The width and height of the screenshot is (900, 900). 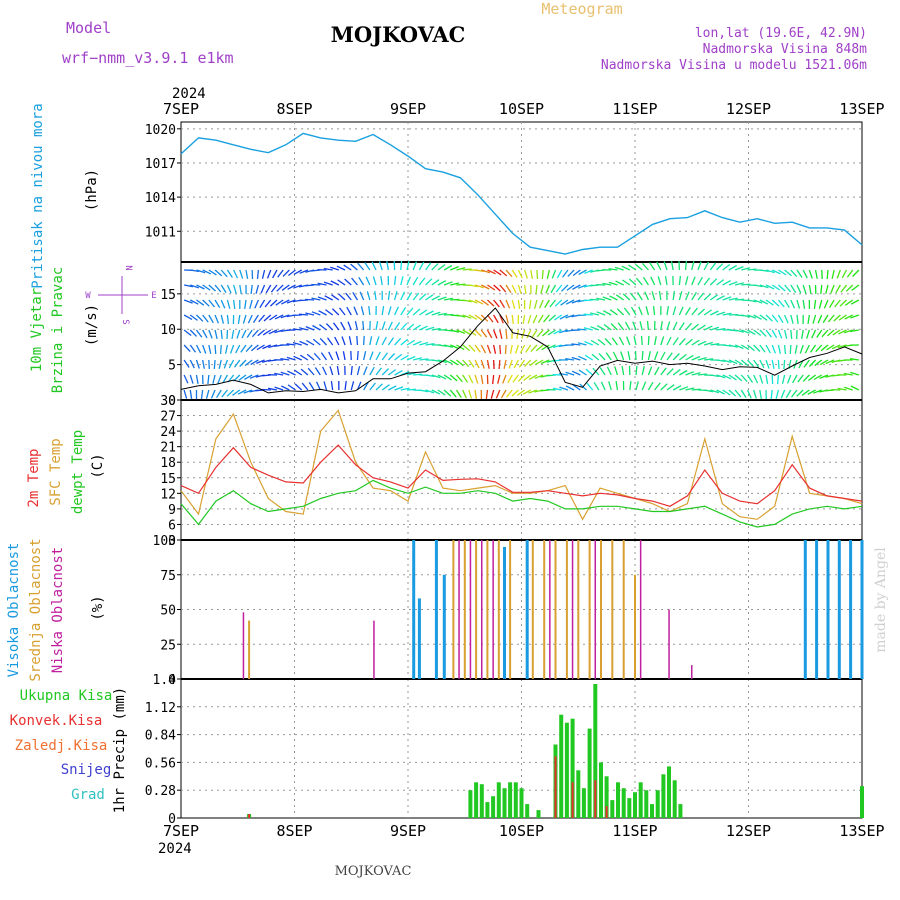 I want to click on precip-conv-bar, so click(x=595, y=799).